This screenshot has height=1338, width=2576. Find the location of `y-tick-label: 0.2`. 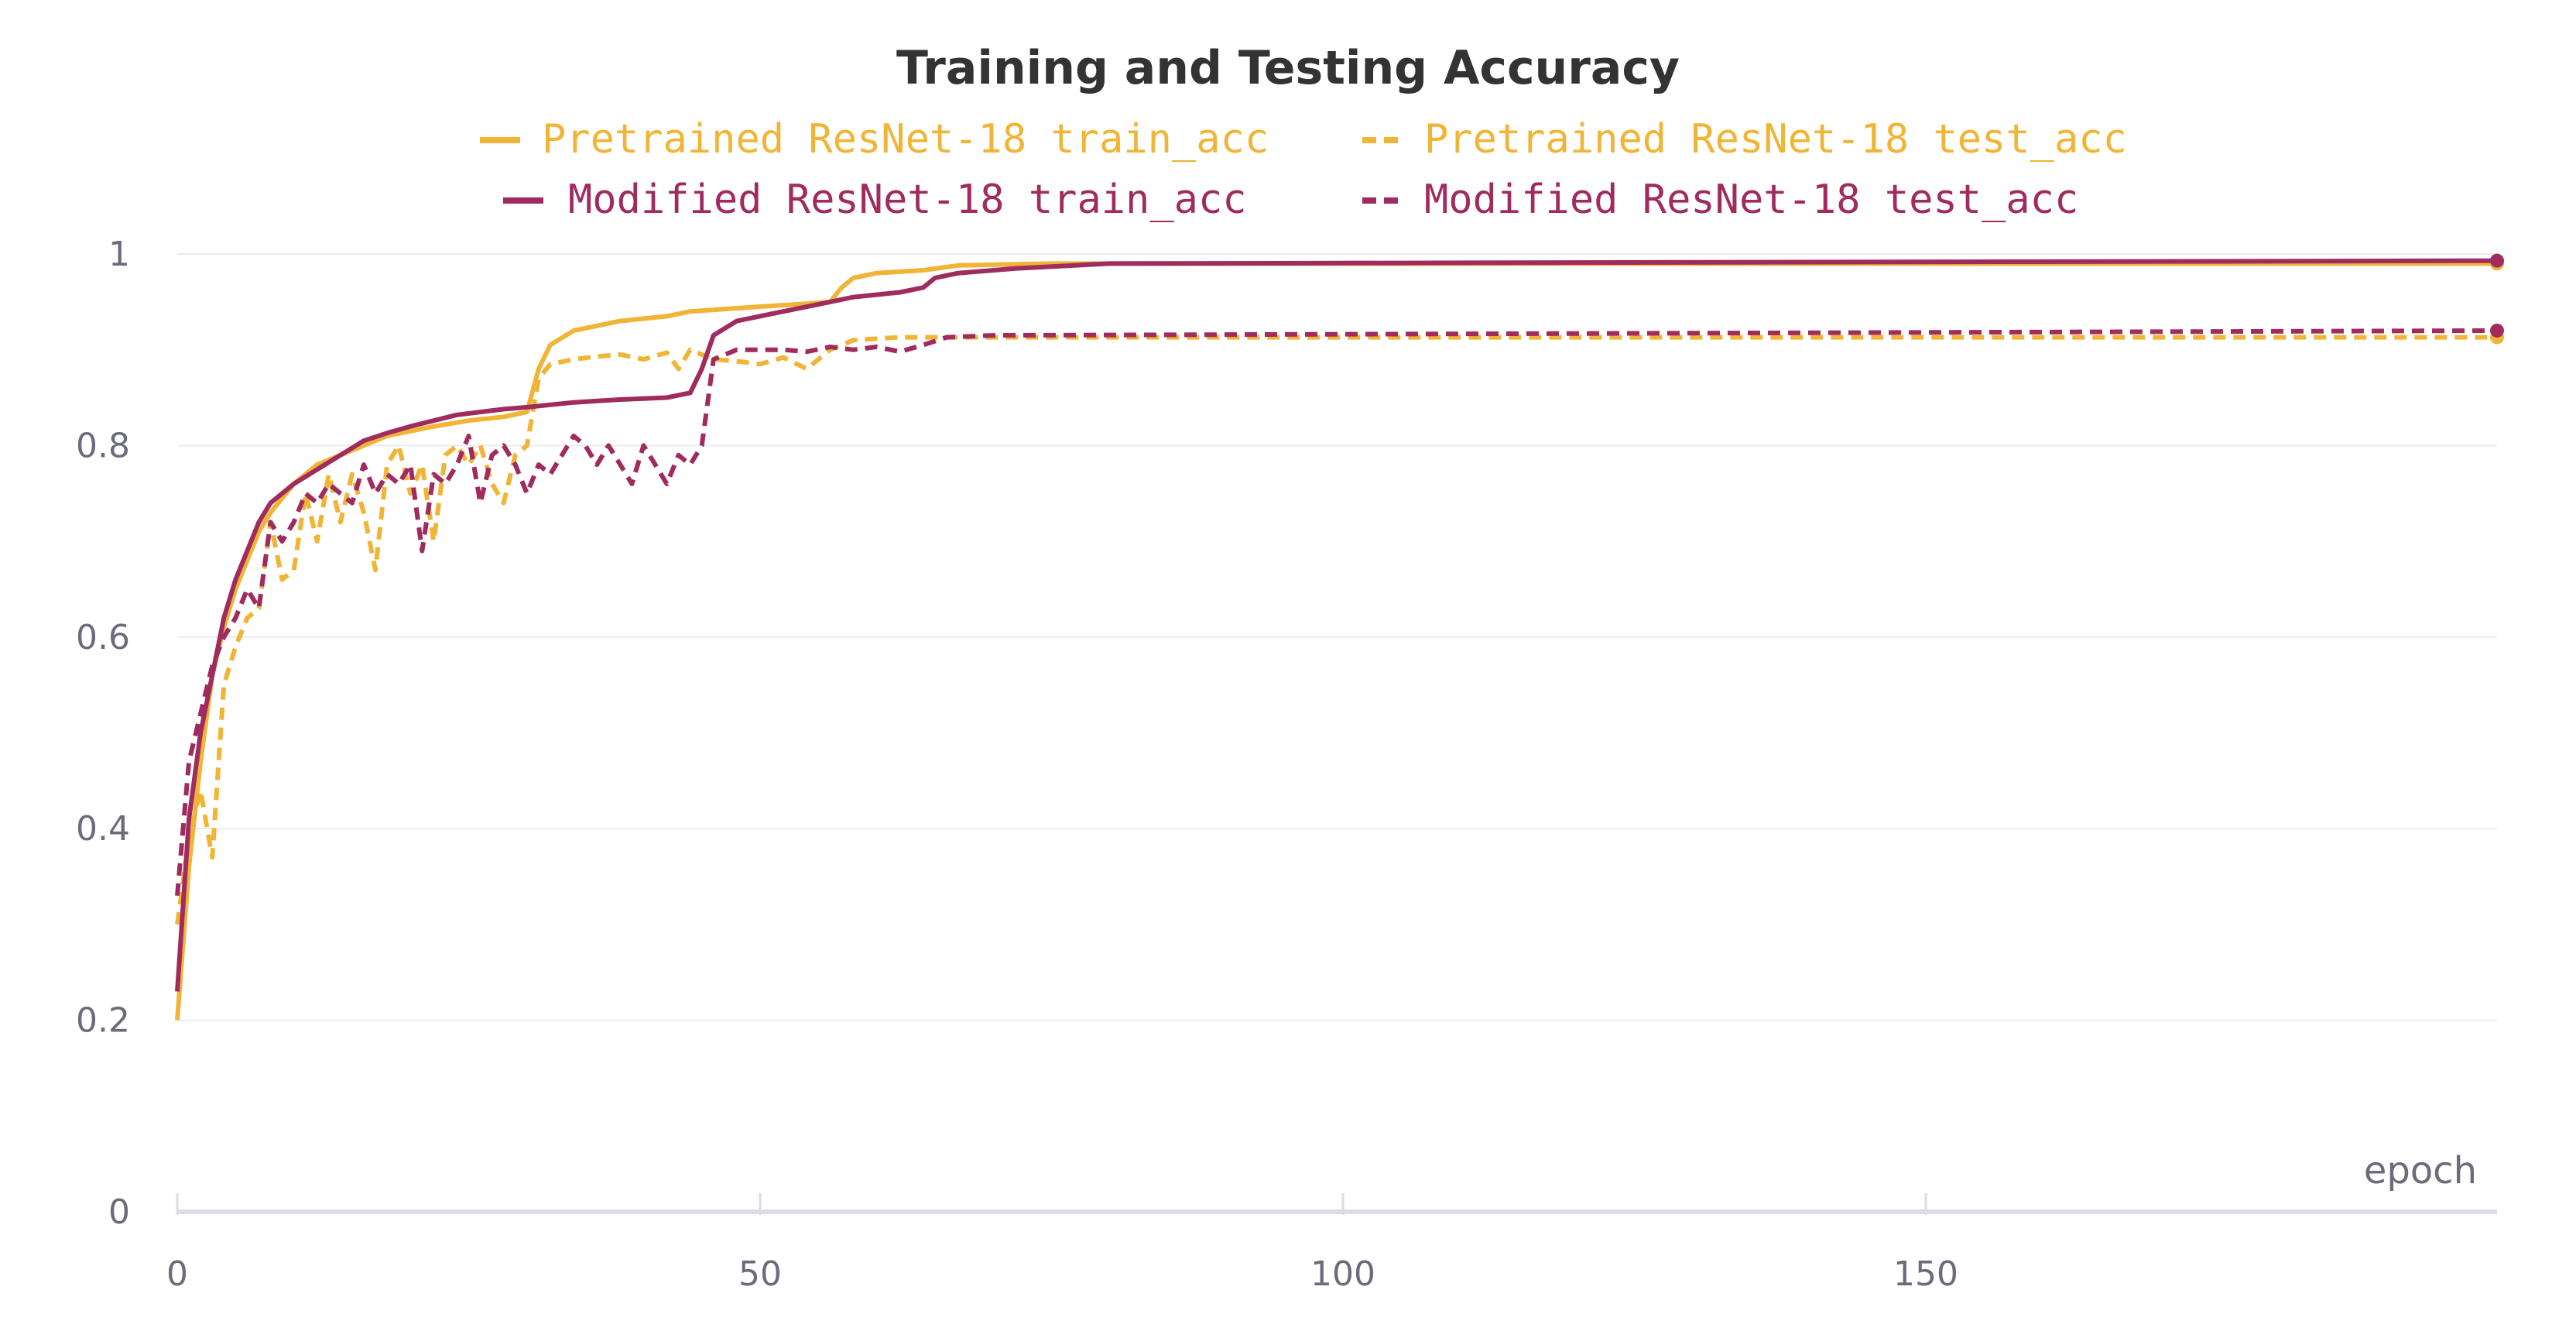

y-tick-label: 0.2 is located at coordinates (103, 1021).